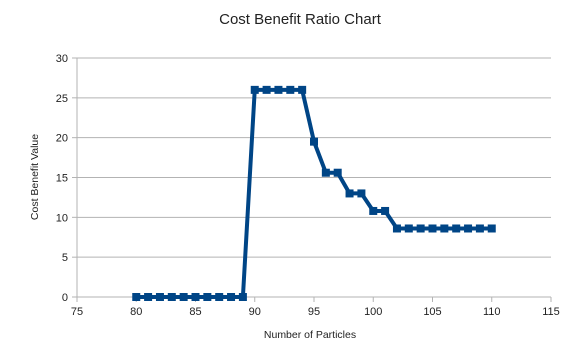 This screenshot has width=585, height=361. I want to click on y-axis-ticks: 0 5 10 15 20 25 30, so click(66, 178).